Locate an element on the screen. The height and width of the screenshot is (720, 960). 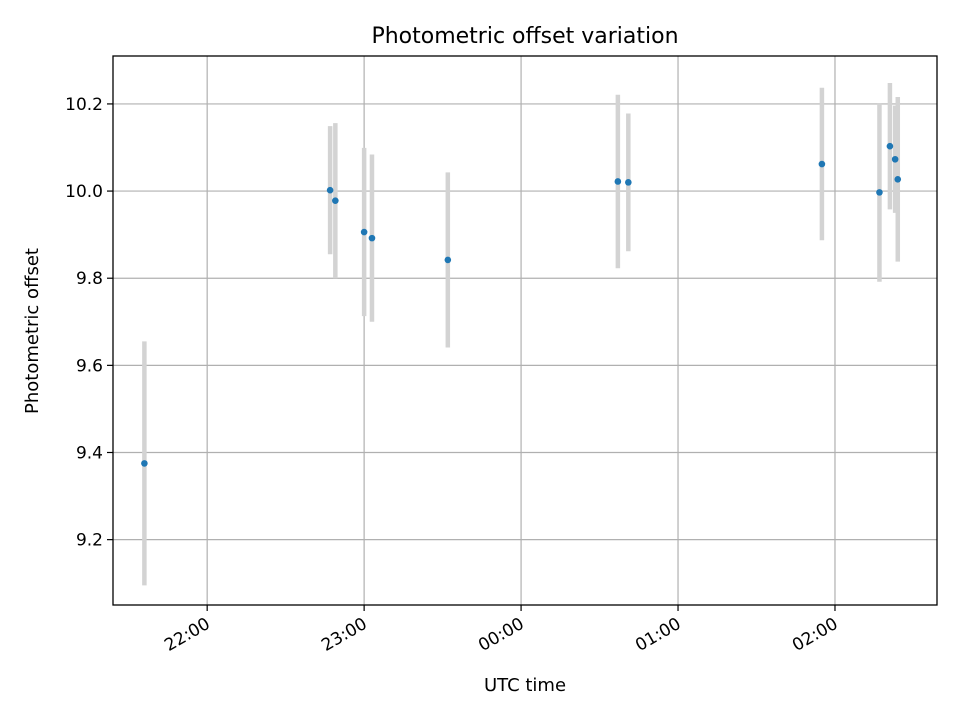
y-tick-label: 9.2 is located at coordinates (89, 541).